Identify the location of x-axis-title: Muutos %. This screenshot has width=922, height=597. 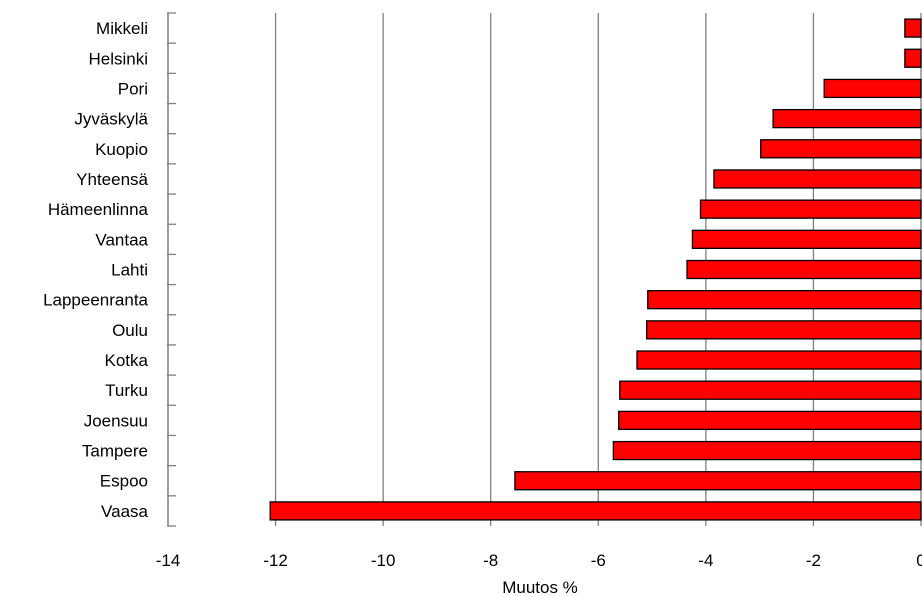
(540, 587).